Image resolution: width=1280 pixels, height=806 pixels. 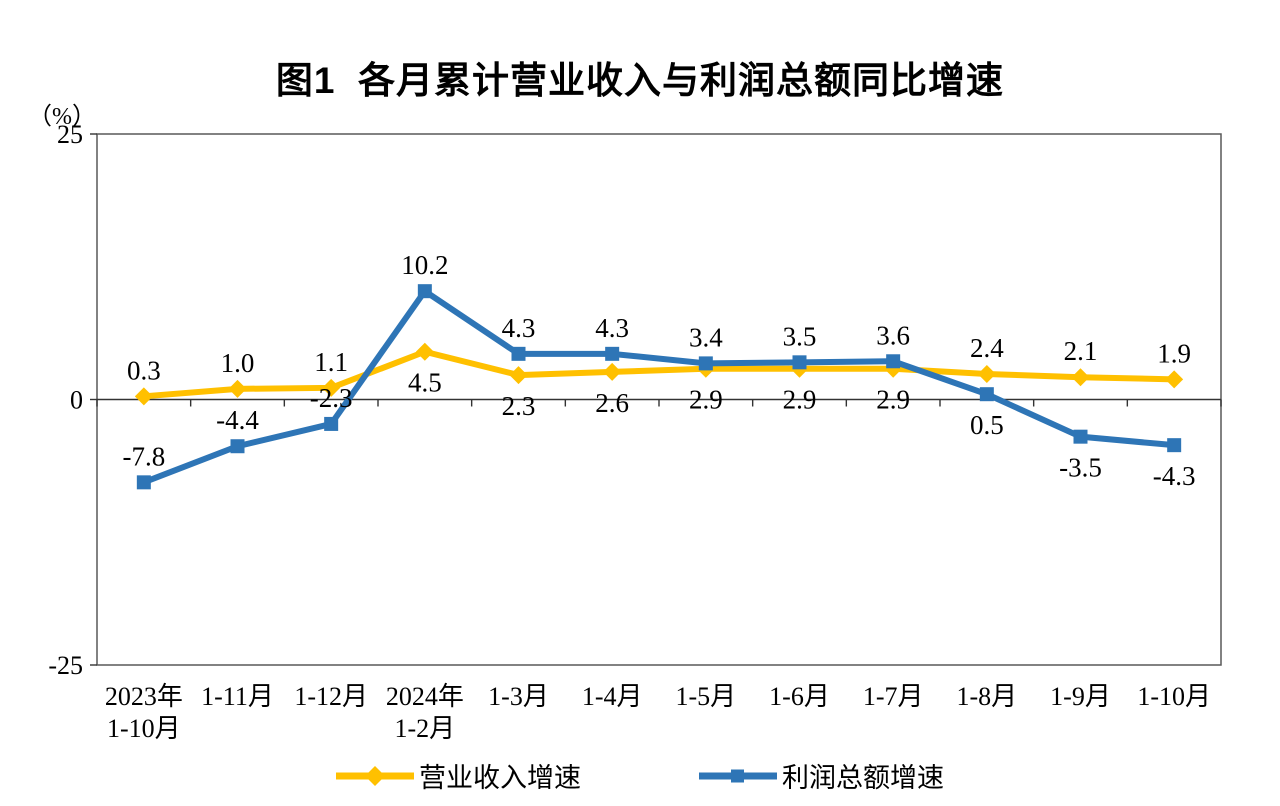 What do you see at coordinates (238, 363) in the screenshot?
I see `svg-text: 1.0` at bounding box center [238, 363].